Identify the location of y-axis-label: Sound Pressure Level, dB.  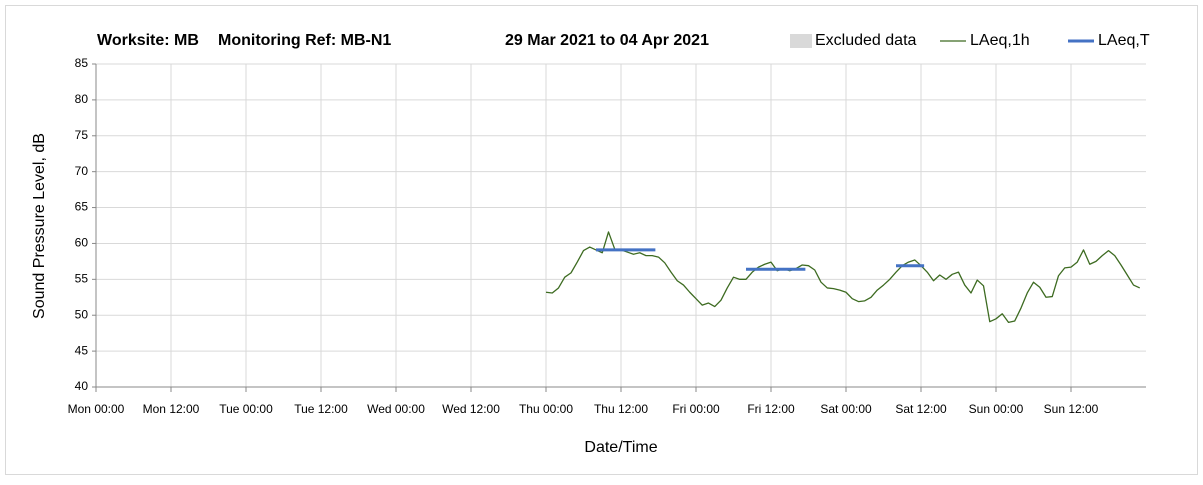
(39, 226).